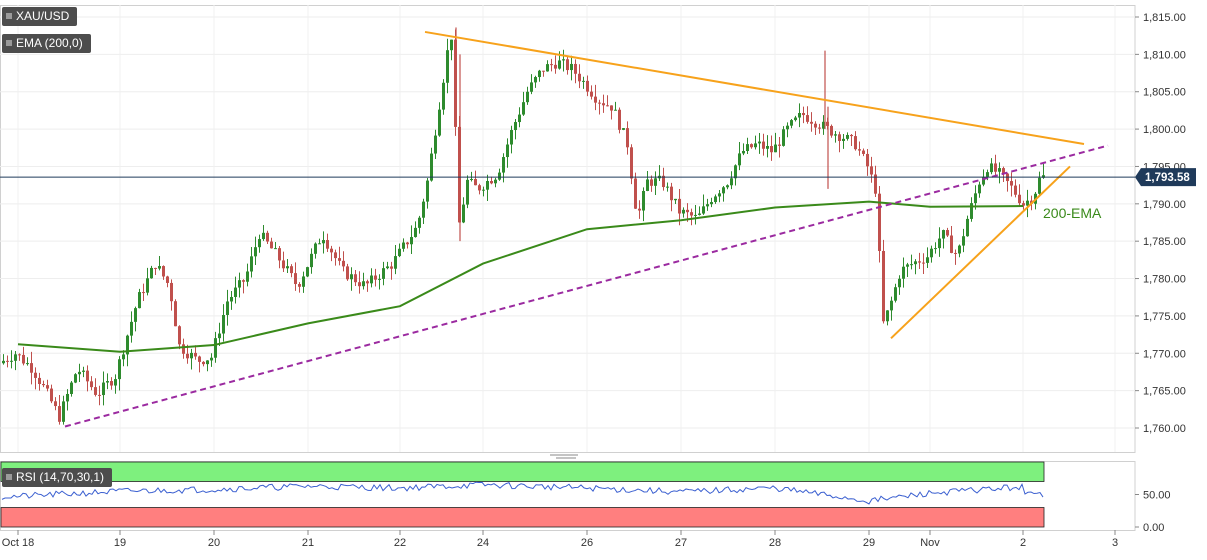 The width and height of the screenshot is (1207, 560). Describe the element at coordinates (1167, 178) in the screenshot. I see `last-price-label: 1,793.58` at that location.